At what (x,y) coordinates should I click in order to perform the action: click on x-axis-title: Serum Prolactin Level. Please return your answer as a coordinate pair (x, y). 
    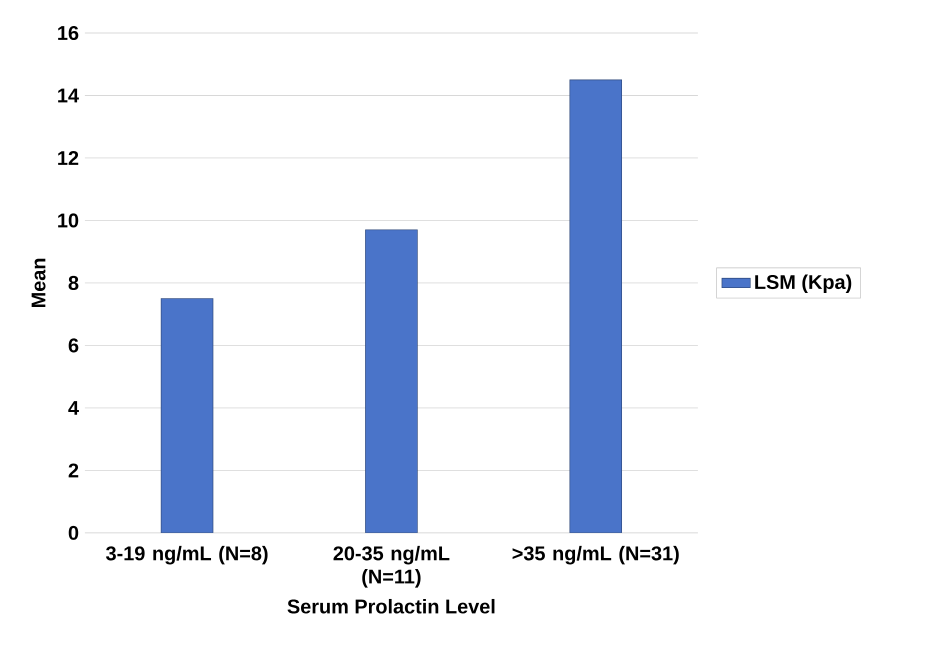
    Looking at the image, I should click on (391, 606).